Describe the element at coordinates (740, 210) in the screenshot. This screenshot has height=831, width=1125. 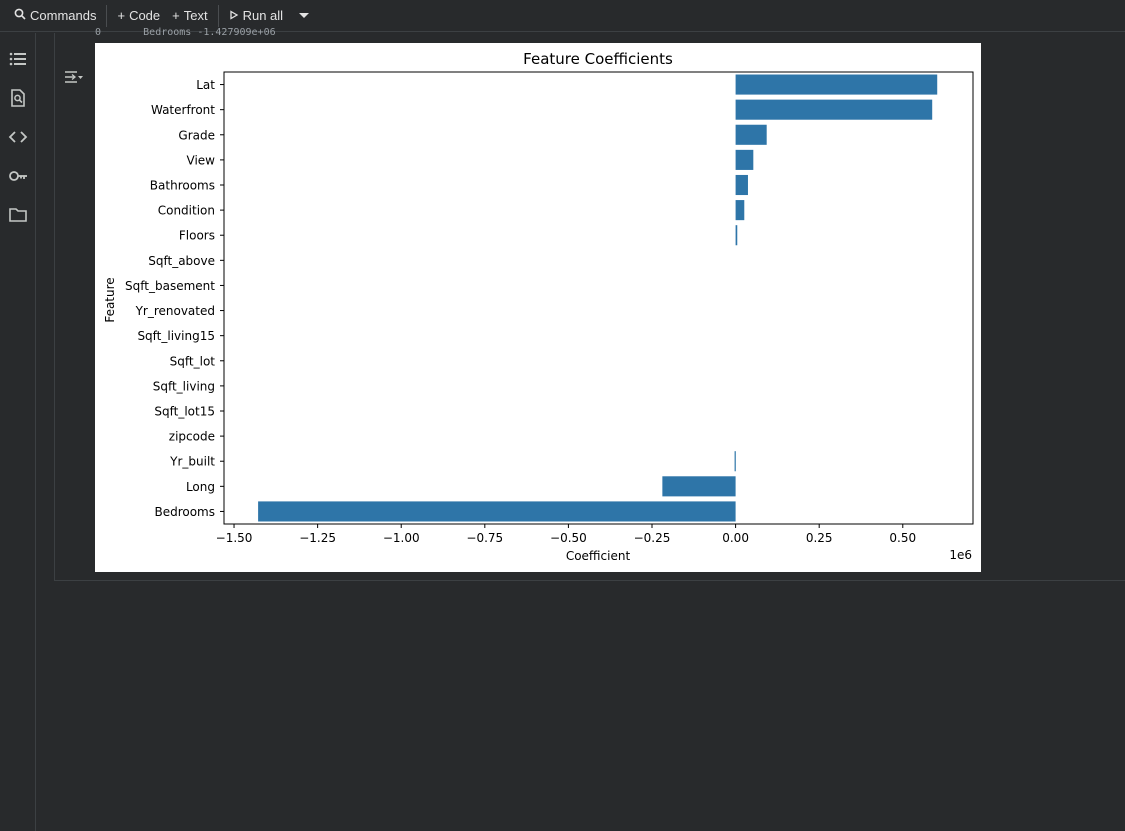
I see `bar-condition` at that location.